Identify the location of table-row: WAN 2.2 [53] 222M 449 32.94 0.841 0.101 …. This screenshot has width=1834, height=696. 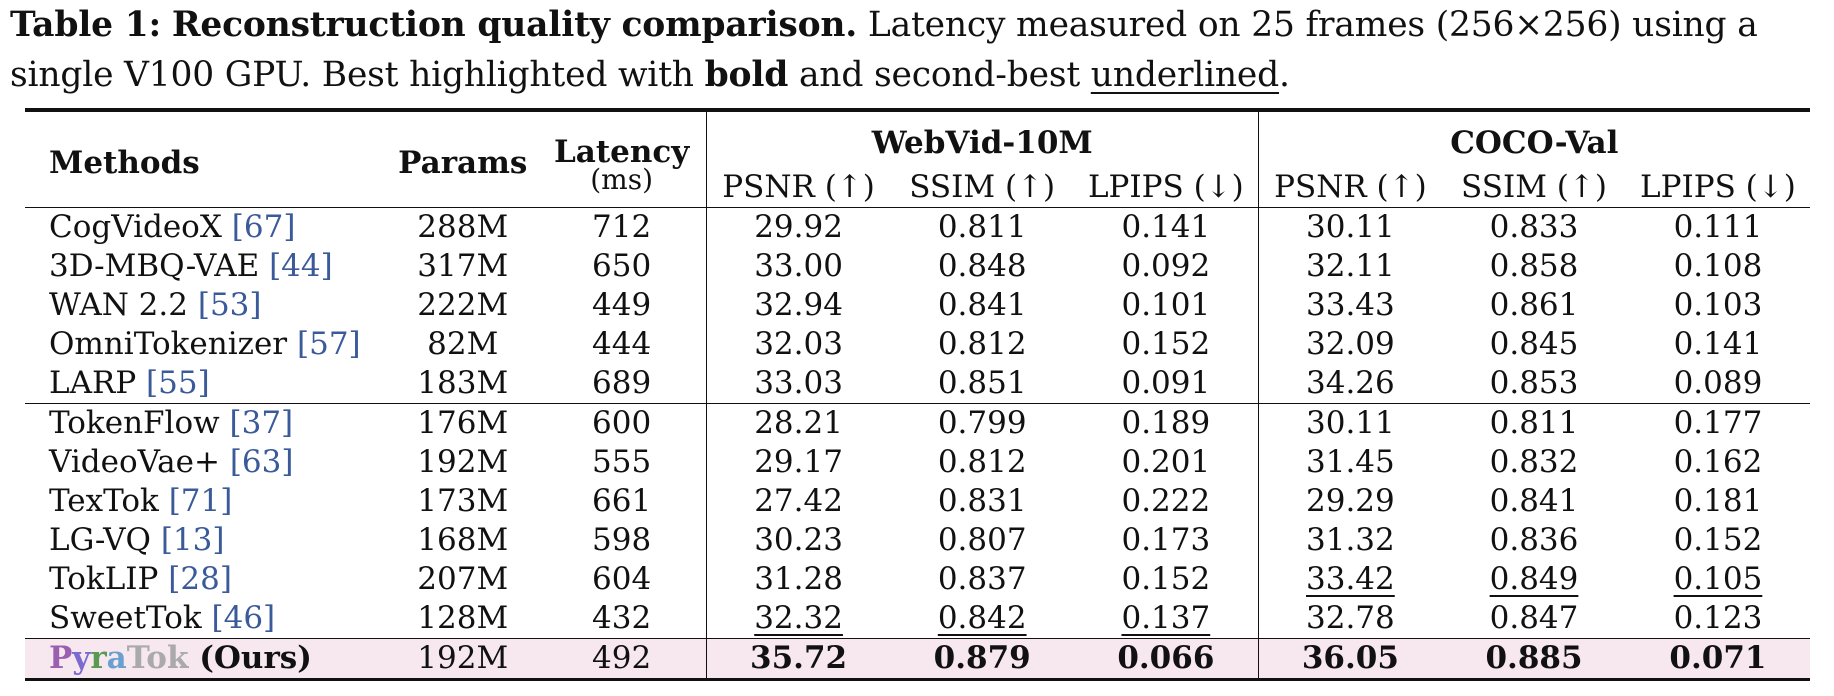
(917, 305).